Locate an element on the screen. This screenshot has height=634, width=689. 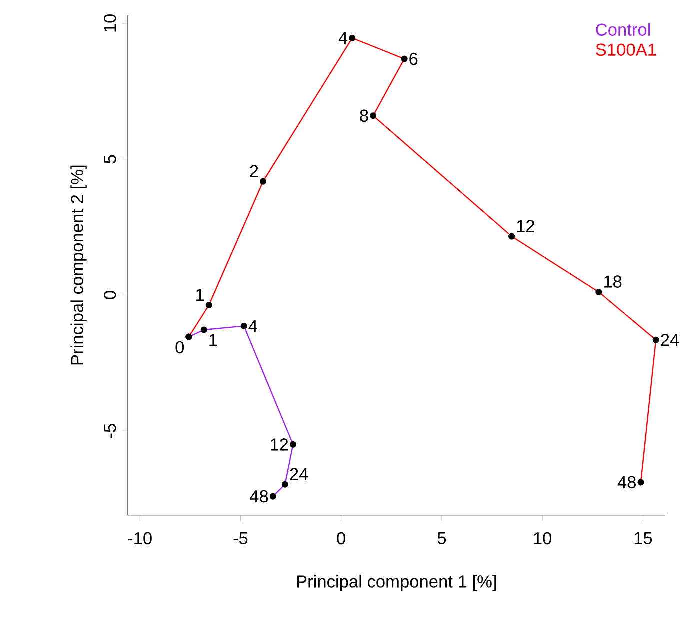
x-tick-label: -10 is located at coordinates (140, 538).